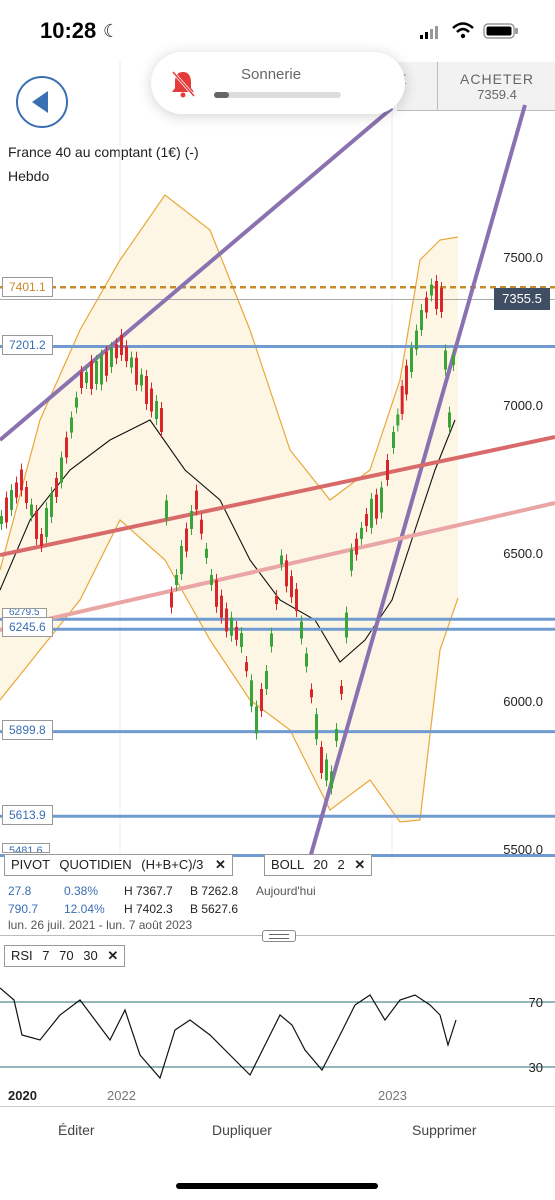 This screenshot has height=1200, width=555. I want to click on stat-low: B 7262.8, so click(214, 891).